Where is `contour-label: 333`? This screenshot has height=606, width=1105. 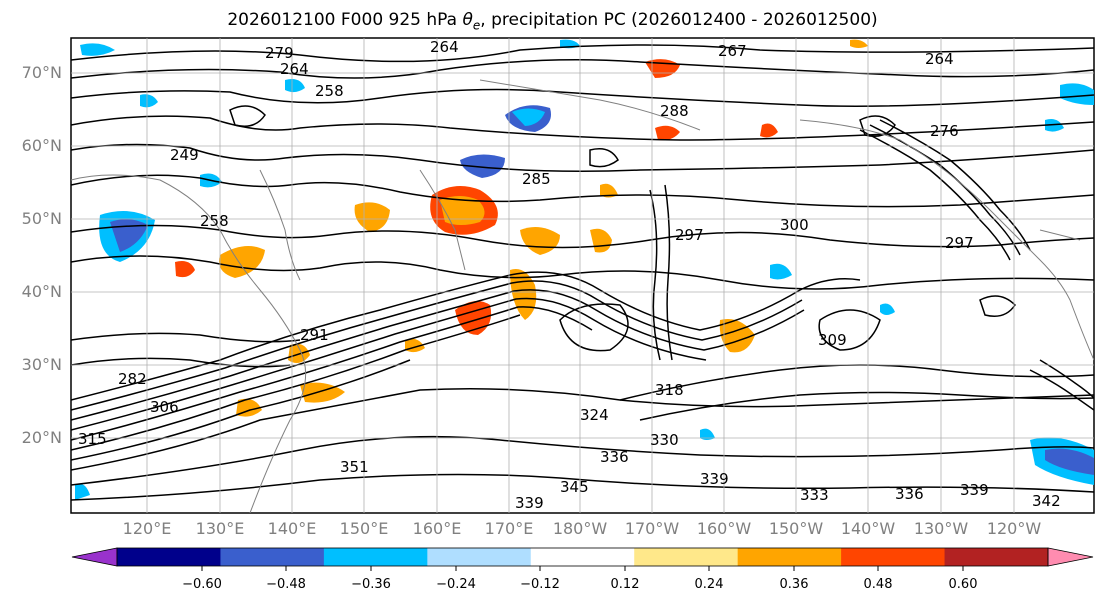 contour-label: 333 is located at coordinates (814, 495).